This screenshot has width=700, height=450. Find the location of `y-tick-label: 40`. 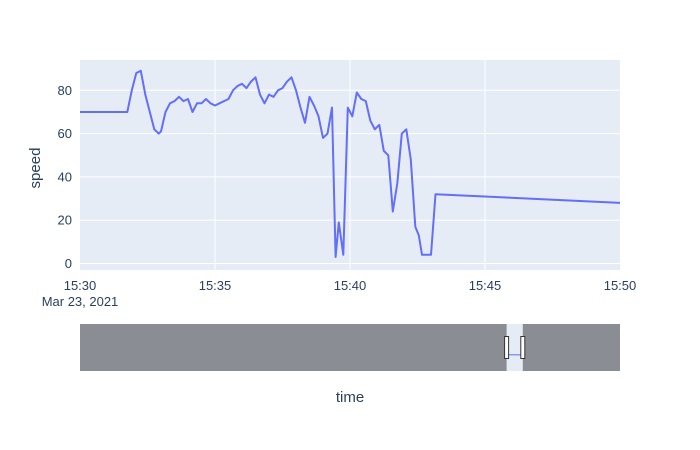

y-tick-label: 40 is located at coordinates (65, 176).